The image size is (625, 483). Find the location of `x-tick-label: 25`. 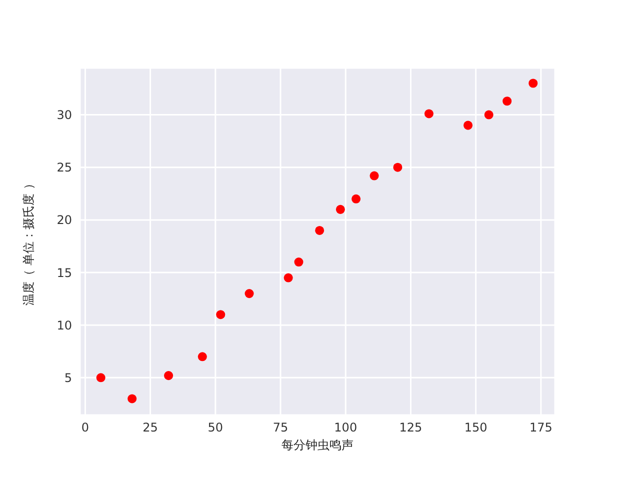

x-tick-label: 25 is located at coordinates (150, 427).